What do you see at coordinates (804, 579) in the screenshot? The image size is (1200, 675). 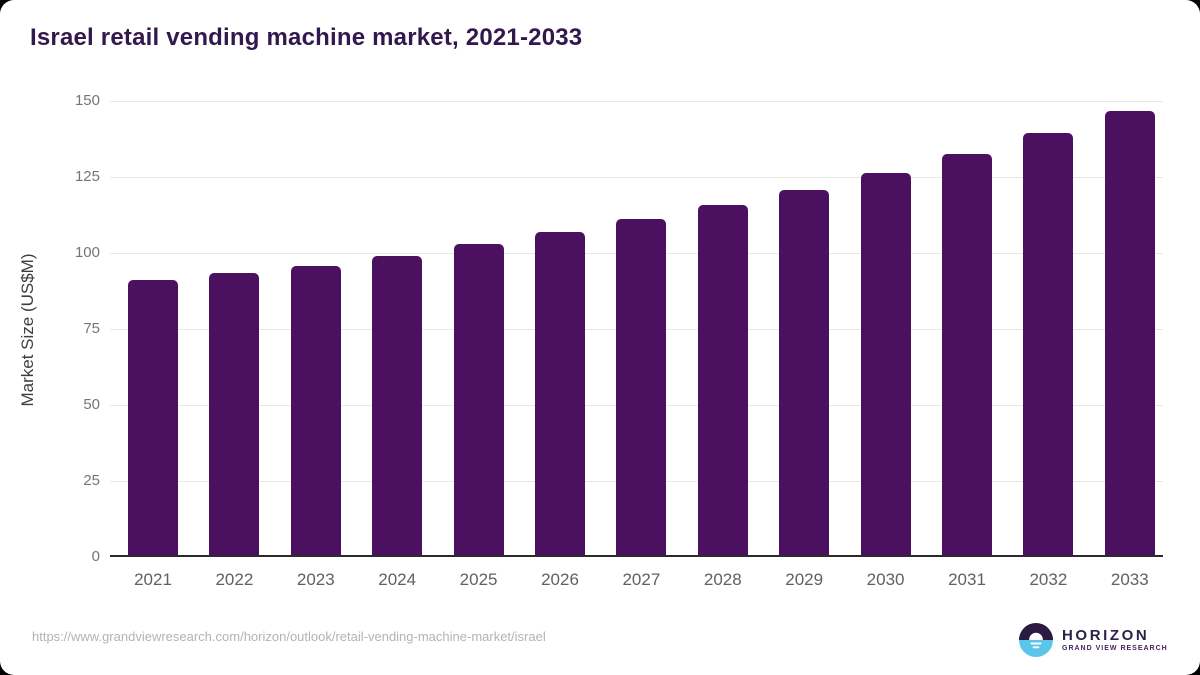 I see `x-tick-label-2029: 2029` at bounding box center [804, 579].